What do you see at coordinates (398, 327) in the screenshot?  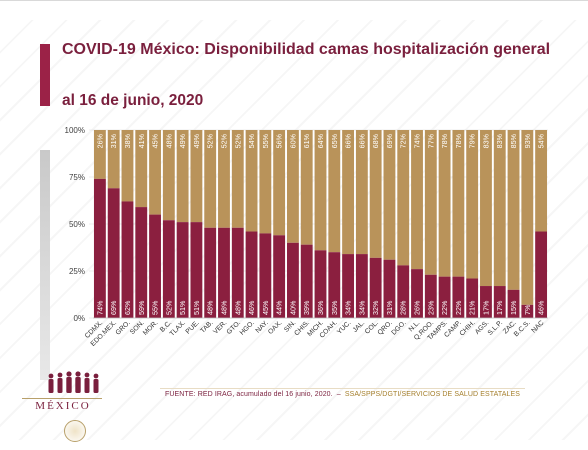 I see `x-tick-label: DGO.` at bounding box center [398, 327].